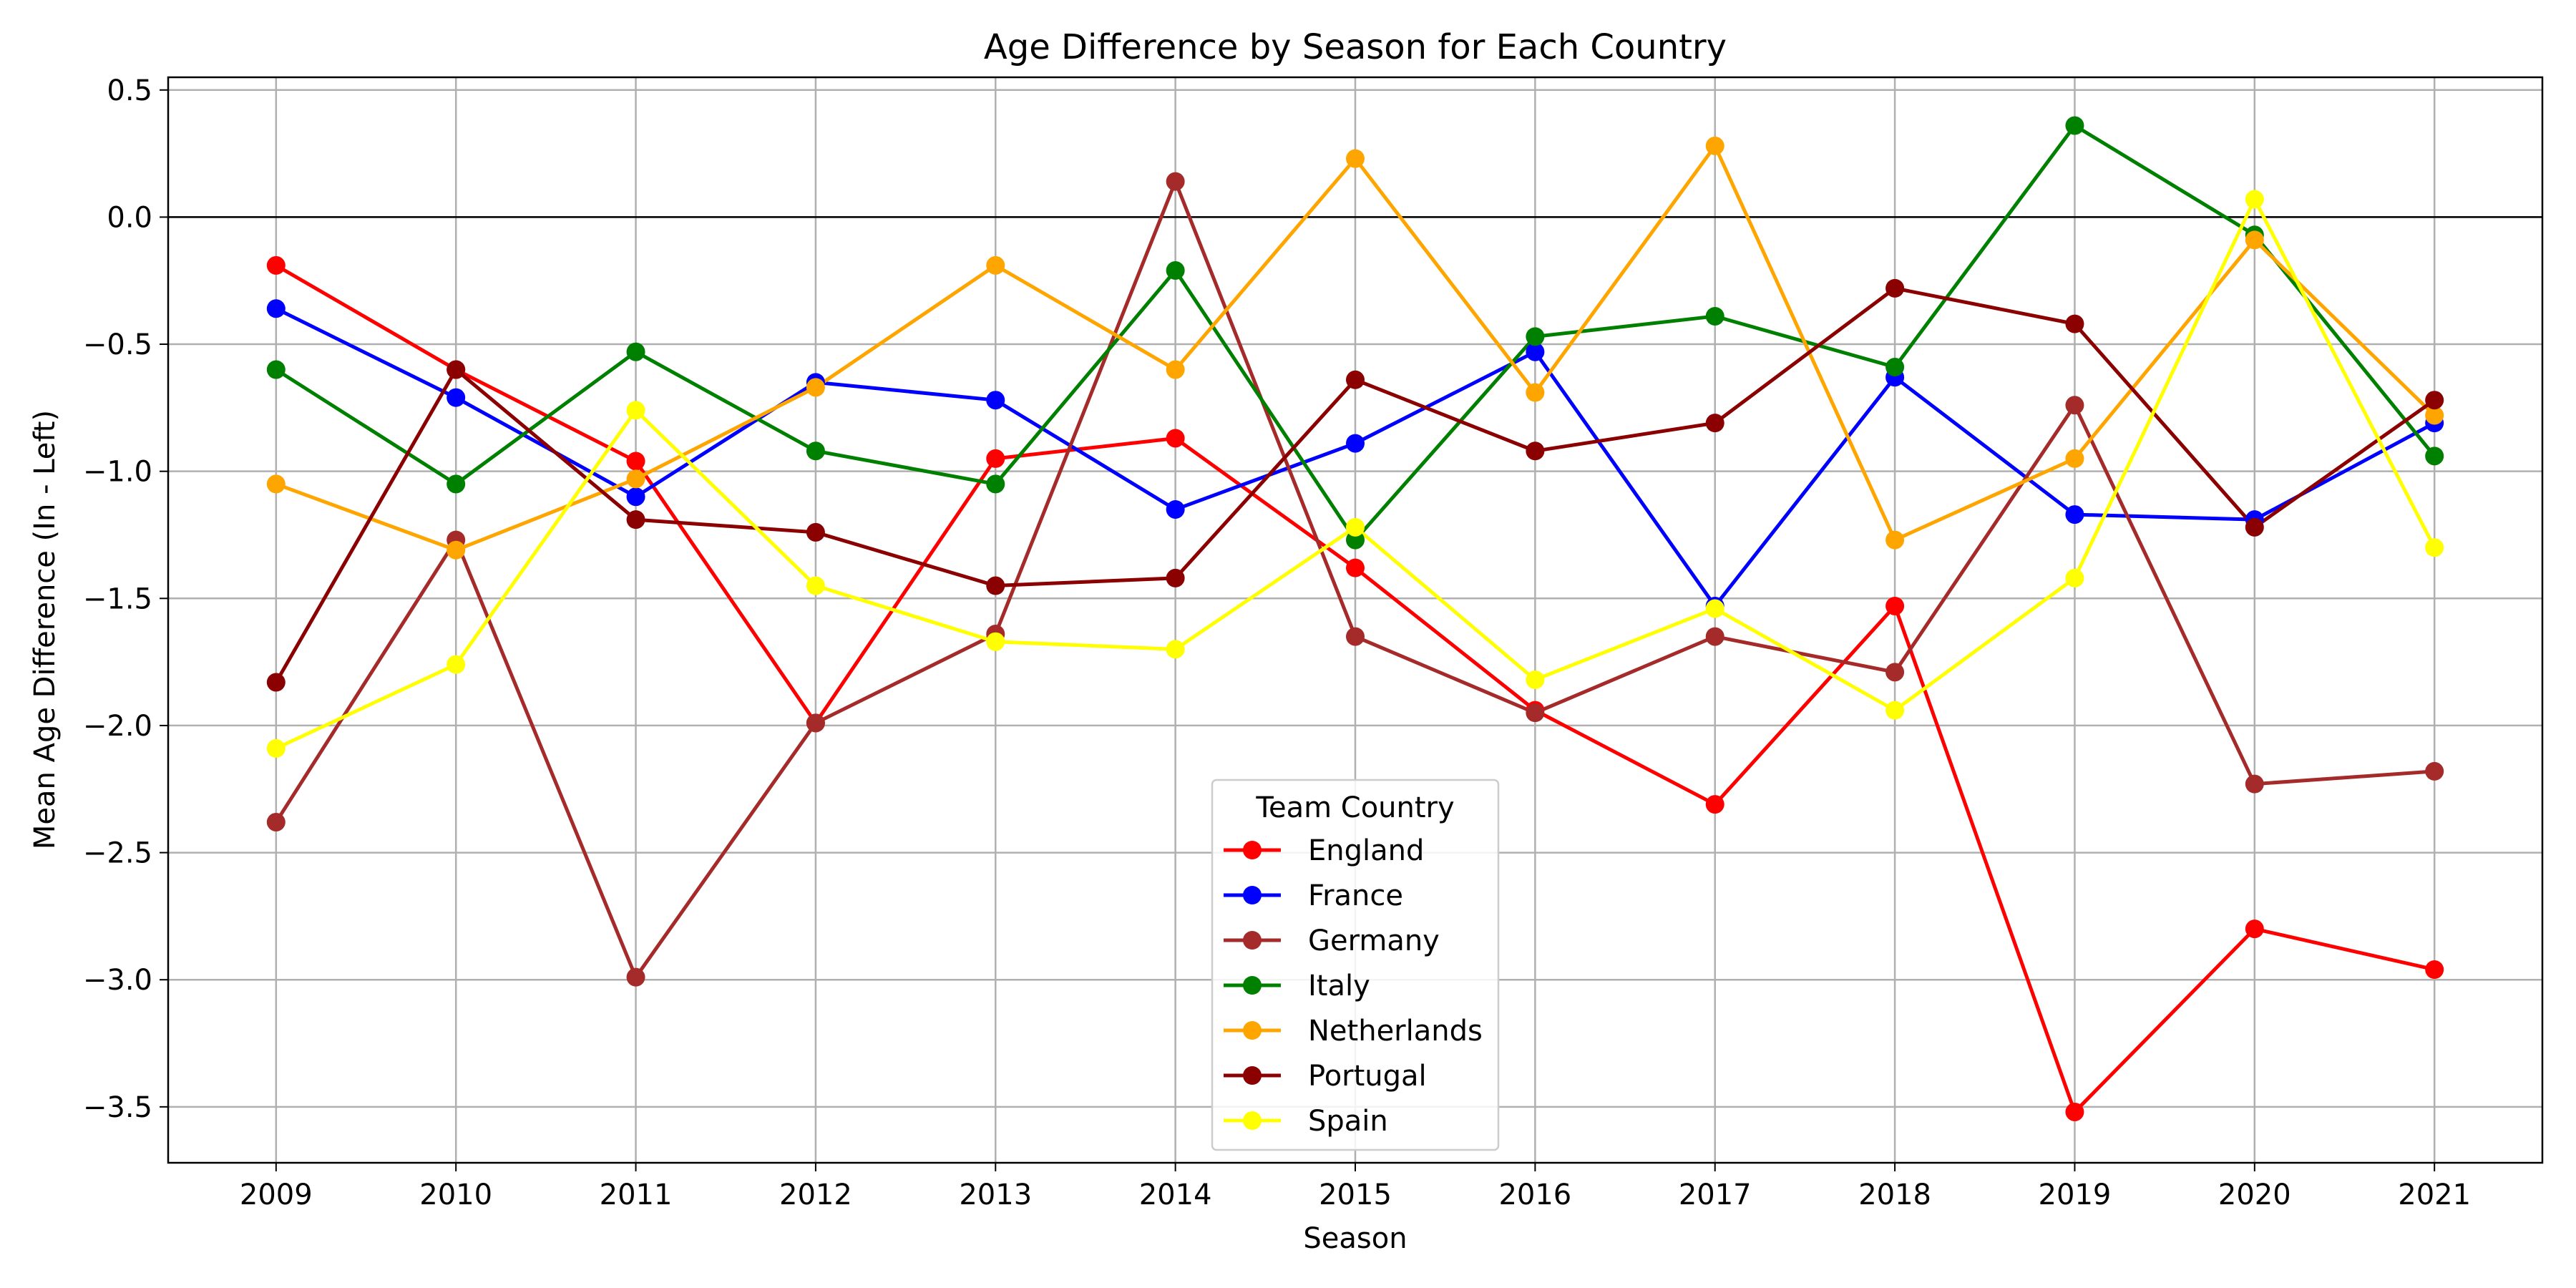 This screenshot has width=2576, height=1288. What do you see at coordinates (1339, 986) in the screenshot?
I see `legend-label-italy: Italy` at bounding box center [1339, 986].